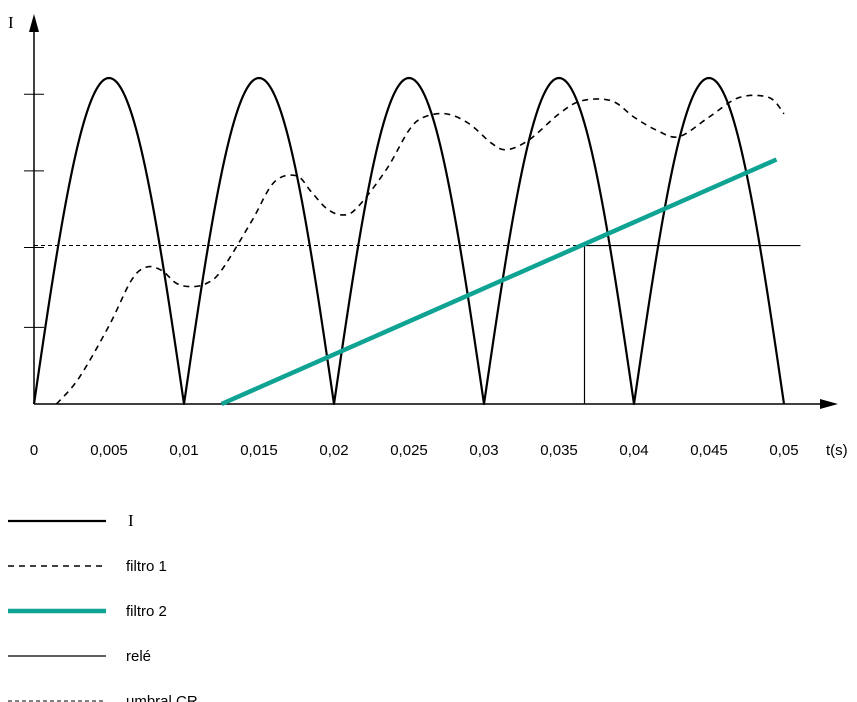  What do you see at coordinates (483, 450) in the screenshot?
I see `x-tick-label-6: 0,03` at bounding box center [483, 450].